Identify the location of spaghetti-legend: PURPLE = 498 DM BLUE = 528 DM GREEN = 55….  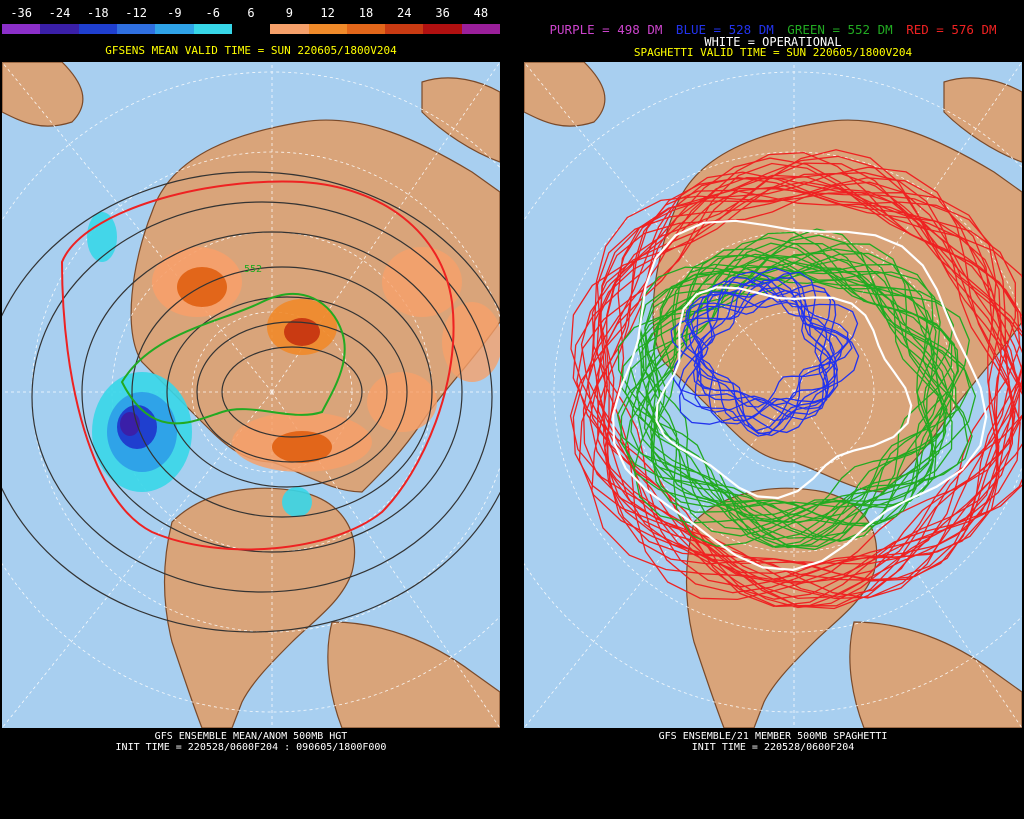
(773, 29).